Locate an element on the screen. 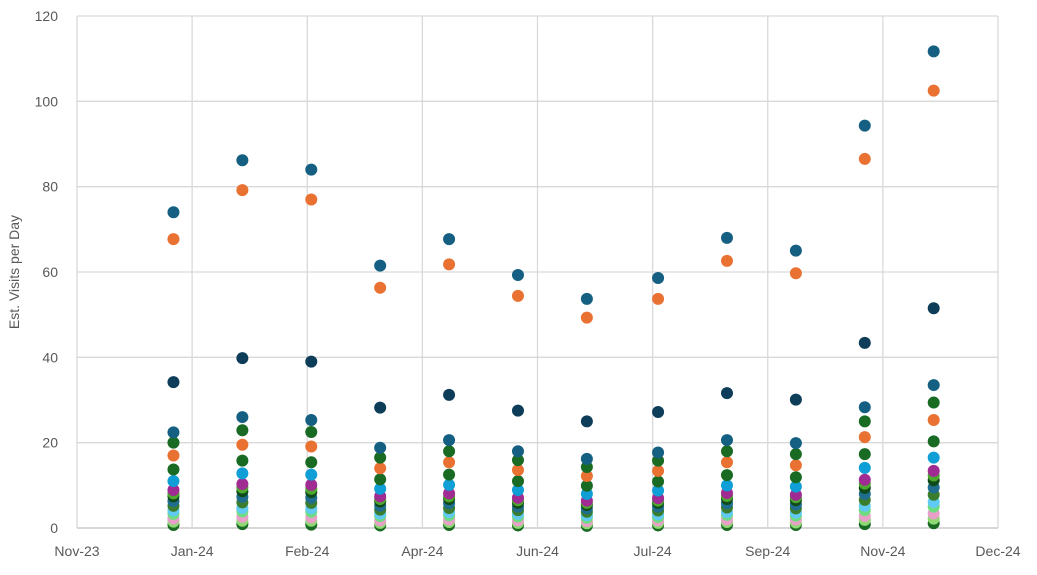 The width and height of the screenshot is (1037, 575). x-tick-label: Jan-24 is located at coordinates (192, 551).